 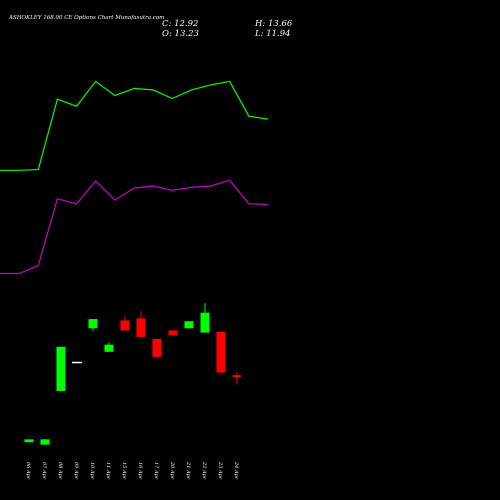 I want to click on x-tick-label: 20 Apr, so click(x=172, y=470).